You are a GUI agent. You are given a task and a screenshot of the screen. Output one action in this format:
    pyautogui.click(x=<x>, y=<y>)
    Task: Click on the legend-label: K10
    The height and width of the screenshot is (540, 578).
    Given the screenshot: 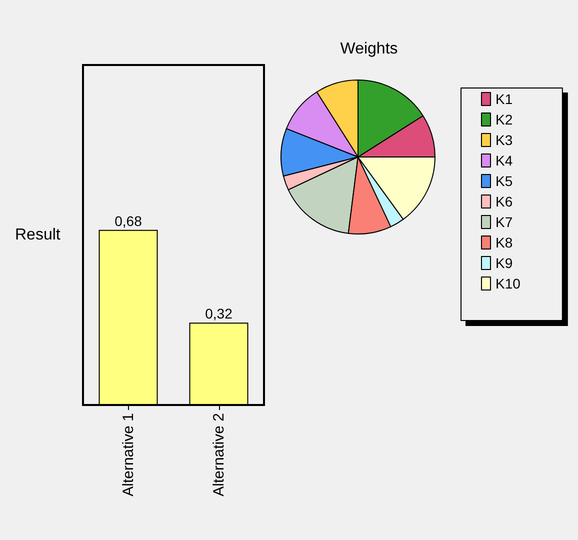 What is the action you would take?
    pyautogui.click(x=508, y=284)
    